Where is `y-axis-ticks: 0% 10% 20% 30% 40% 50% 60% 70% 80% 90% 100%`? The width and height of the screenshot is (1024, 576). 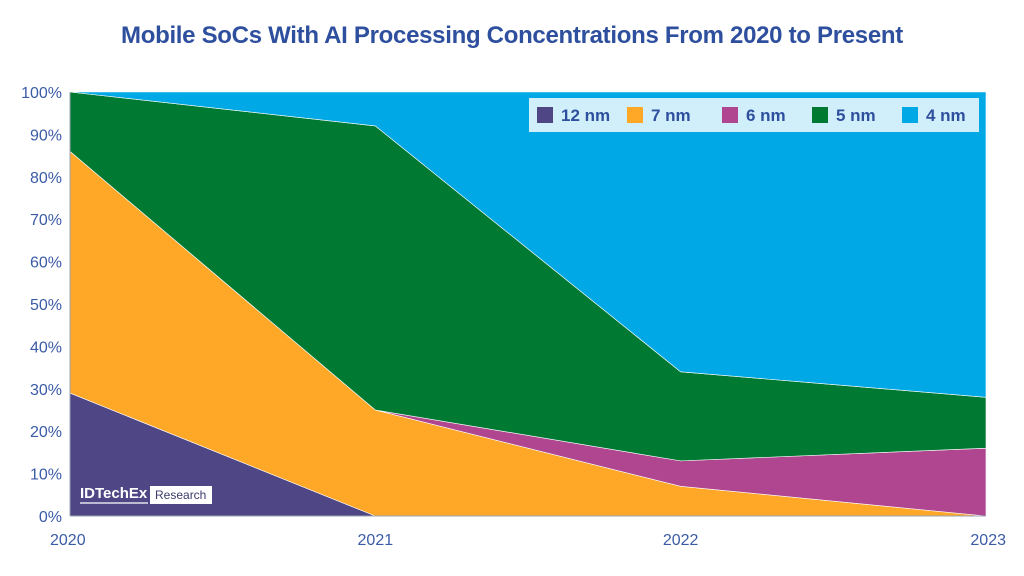 y-axis-ticks: 0% 10% 20% 30% 40% 50% 60% 70% 80% 90% 100% is located at coordinates (41, 305).